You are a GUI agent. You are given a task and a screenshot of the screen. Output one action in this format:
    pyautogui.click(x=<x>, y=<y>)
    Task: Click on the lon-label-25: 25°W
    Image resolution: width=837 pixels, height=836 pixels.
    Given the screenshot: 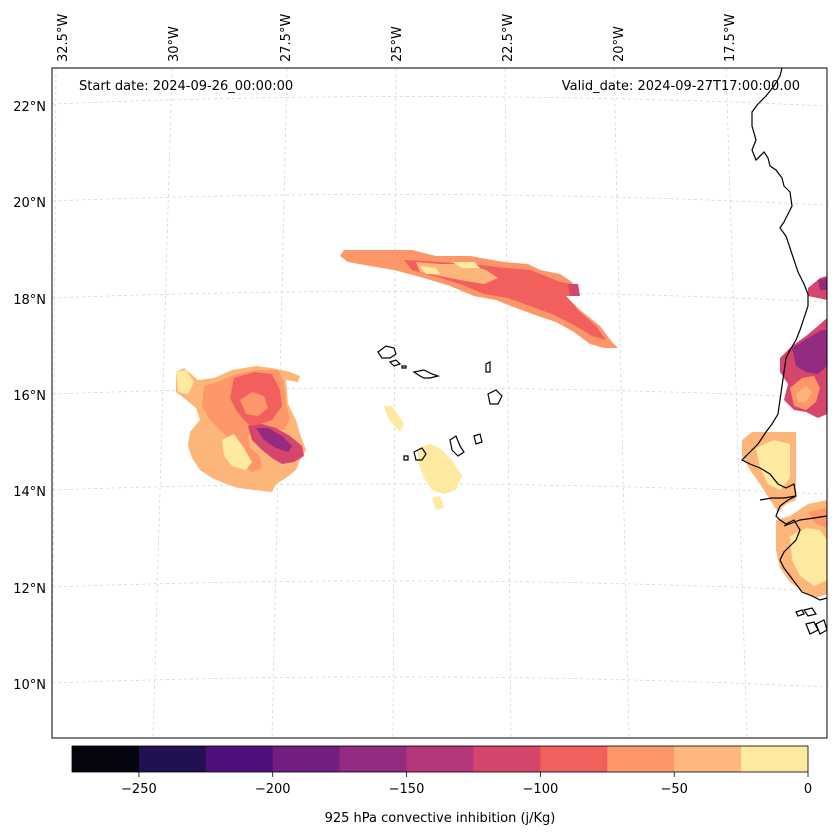 What is the action you would take?
    pyautogui.click(x=397, y=44)
    